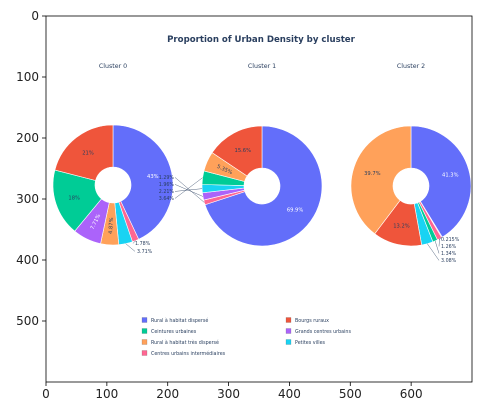 The height and width of the screenshot is (418, 487). I want to click on x-tick-label: 500, so click(350, 394).